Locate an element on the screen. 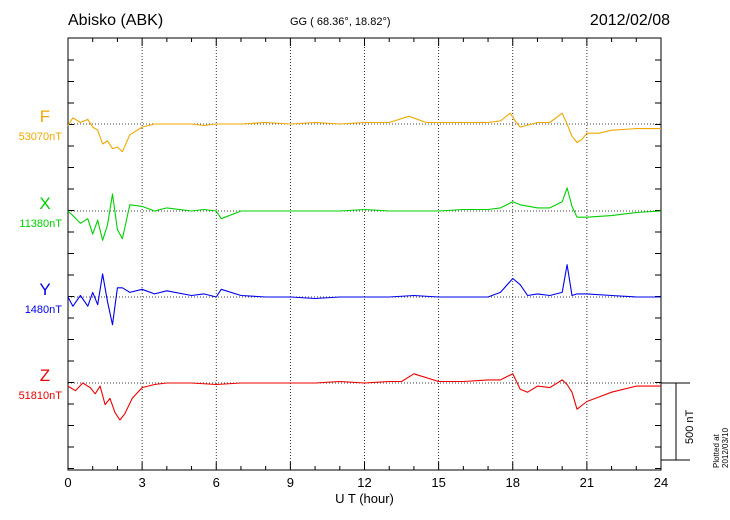 This screenshot has width=730, height=520. series-line-f is located at coordinates (364, 132).